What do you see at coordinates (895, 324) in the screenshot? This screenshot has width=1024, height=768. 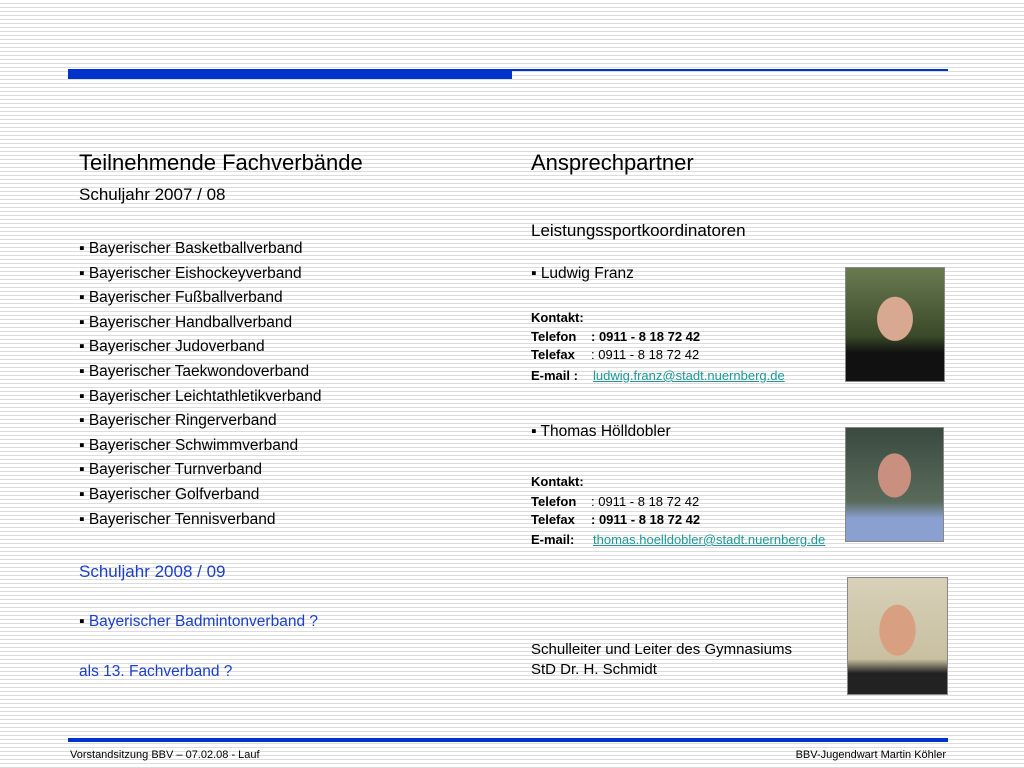 I see `photo-ludwig-franz` at bounding box center [895, 324].